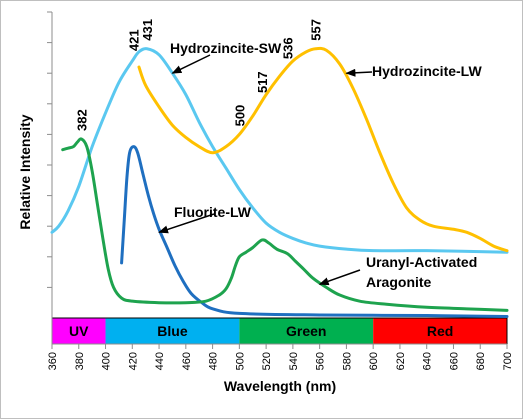 The width and height of the screenshot is (523, 419). I want to click on x-tick-label: 540, so click(294, 361).